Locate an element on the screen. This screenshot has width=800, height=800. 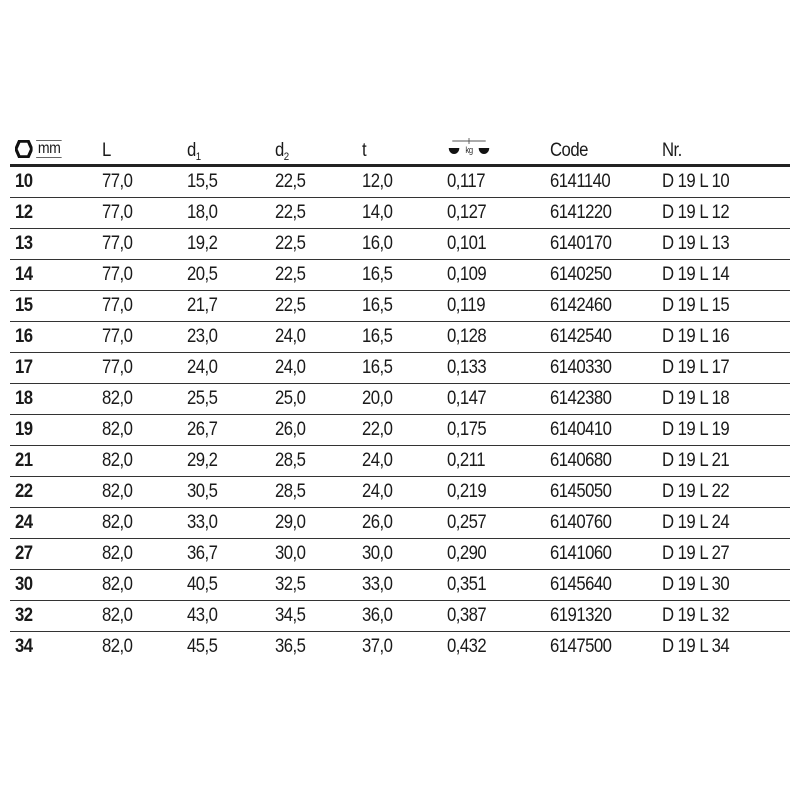
table-row: 19 82,0 26,7 26,0 22,0 0,175 6140410 D 19 L 19 is located at coordinates (400, 430).